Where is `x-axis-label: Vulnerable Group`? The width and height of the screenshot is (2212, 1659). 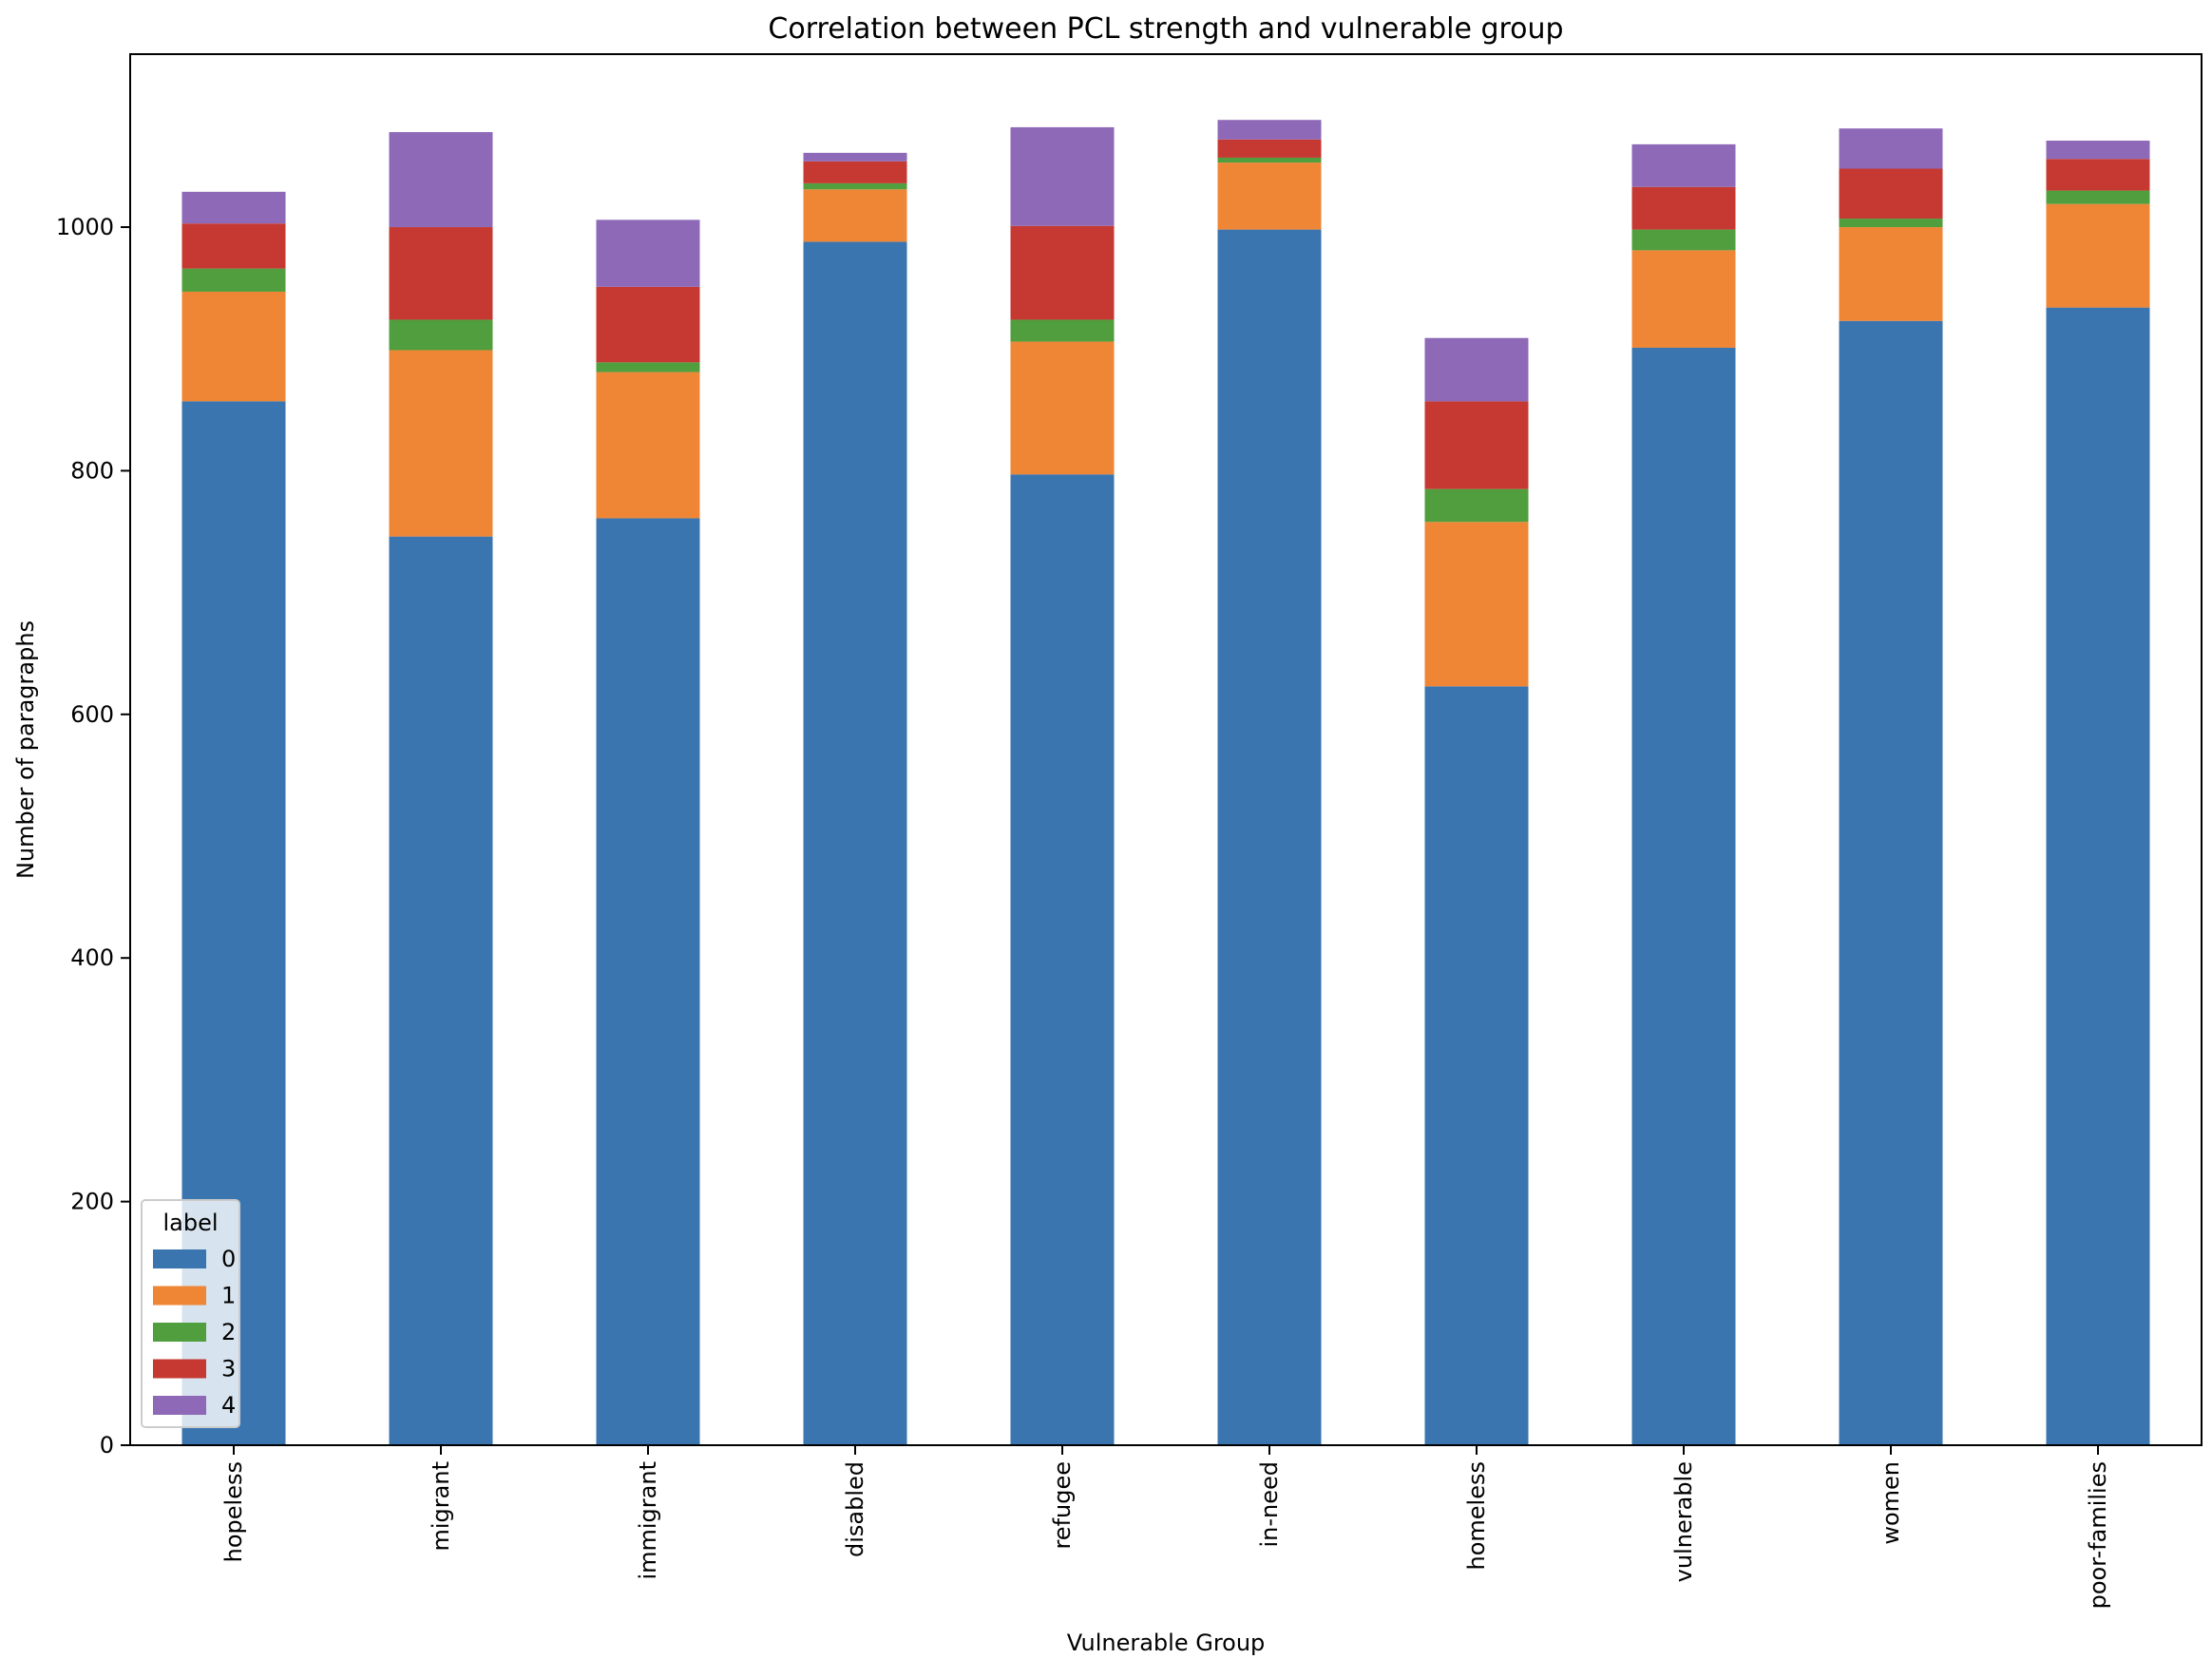 x-axis-label: Vulnerable Group is located at coordinates (1166, 1643).